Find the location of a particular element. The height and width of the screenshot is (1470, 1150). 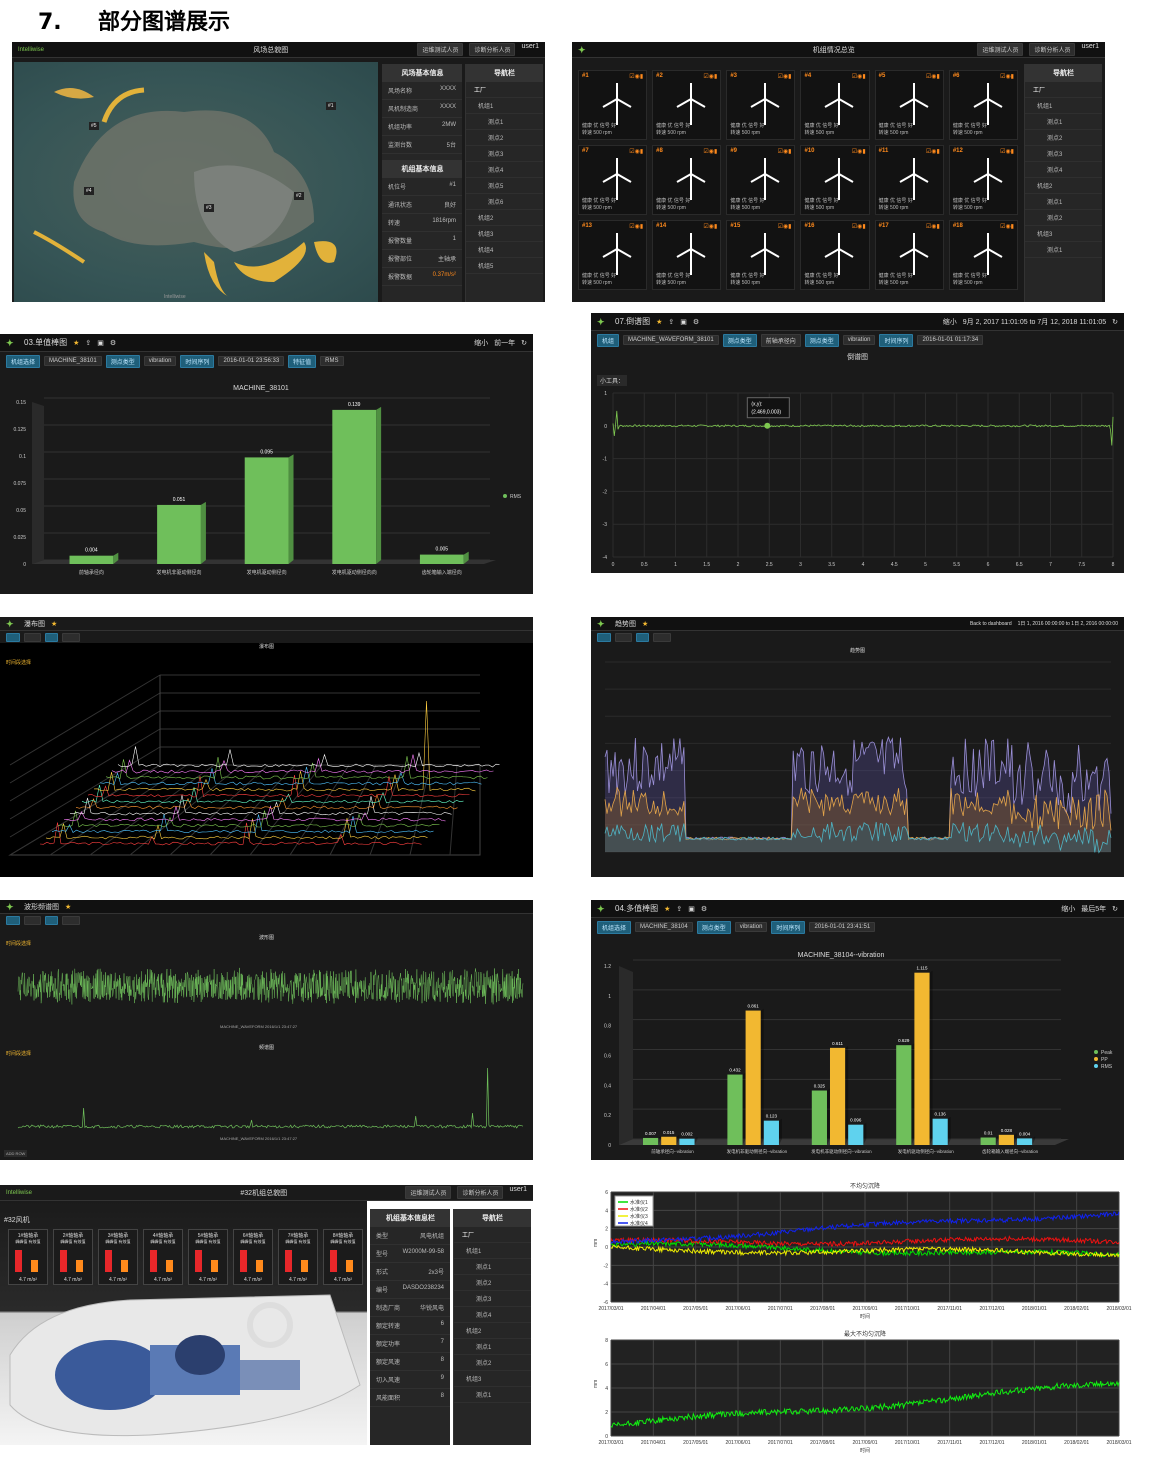

bearing-card: 5#轴轴承 峰峰值 有效值 4.7 m/s² is located at coordinates (208, 1257).